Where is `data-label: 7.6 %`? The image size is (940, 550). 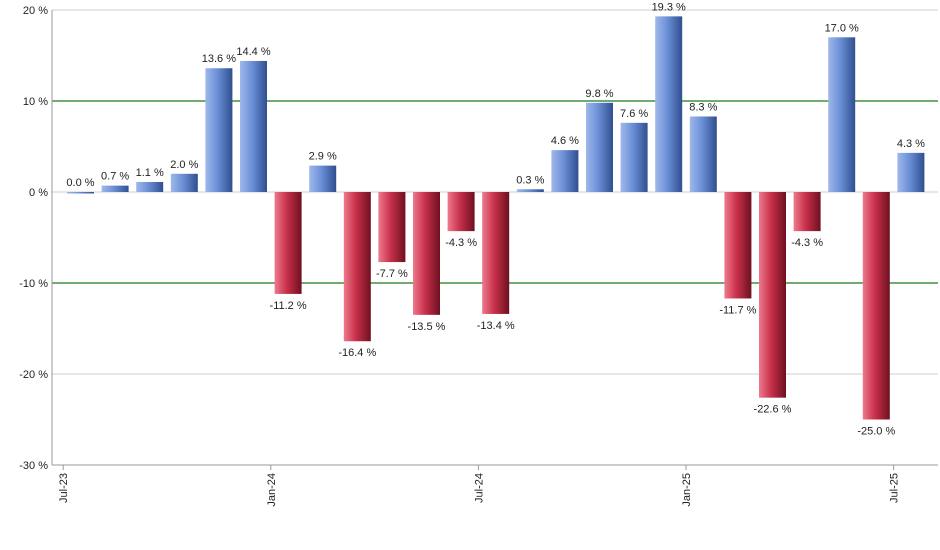 data-label: 7.6 % is located at coordinates (634, 114).